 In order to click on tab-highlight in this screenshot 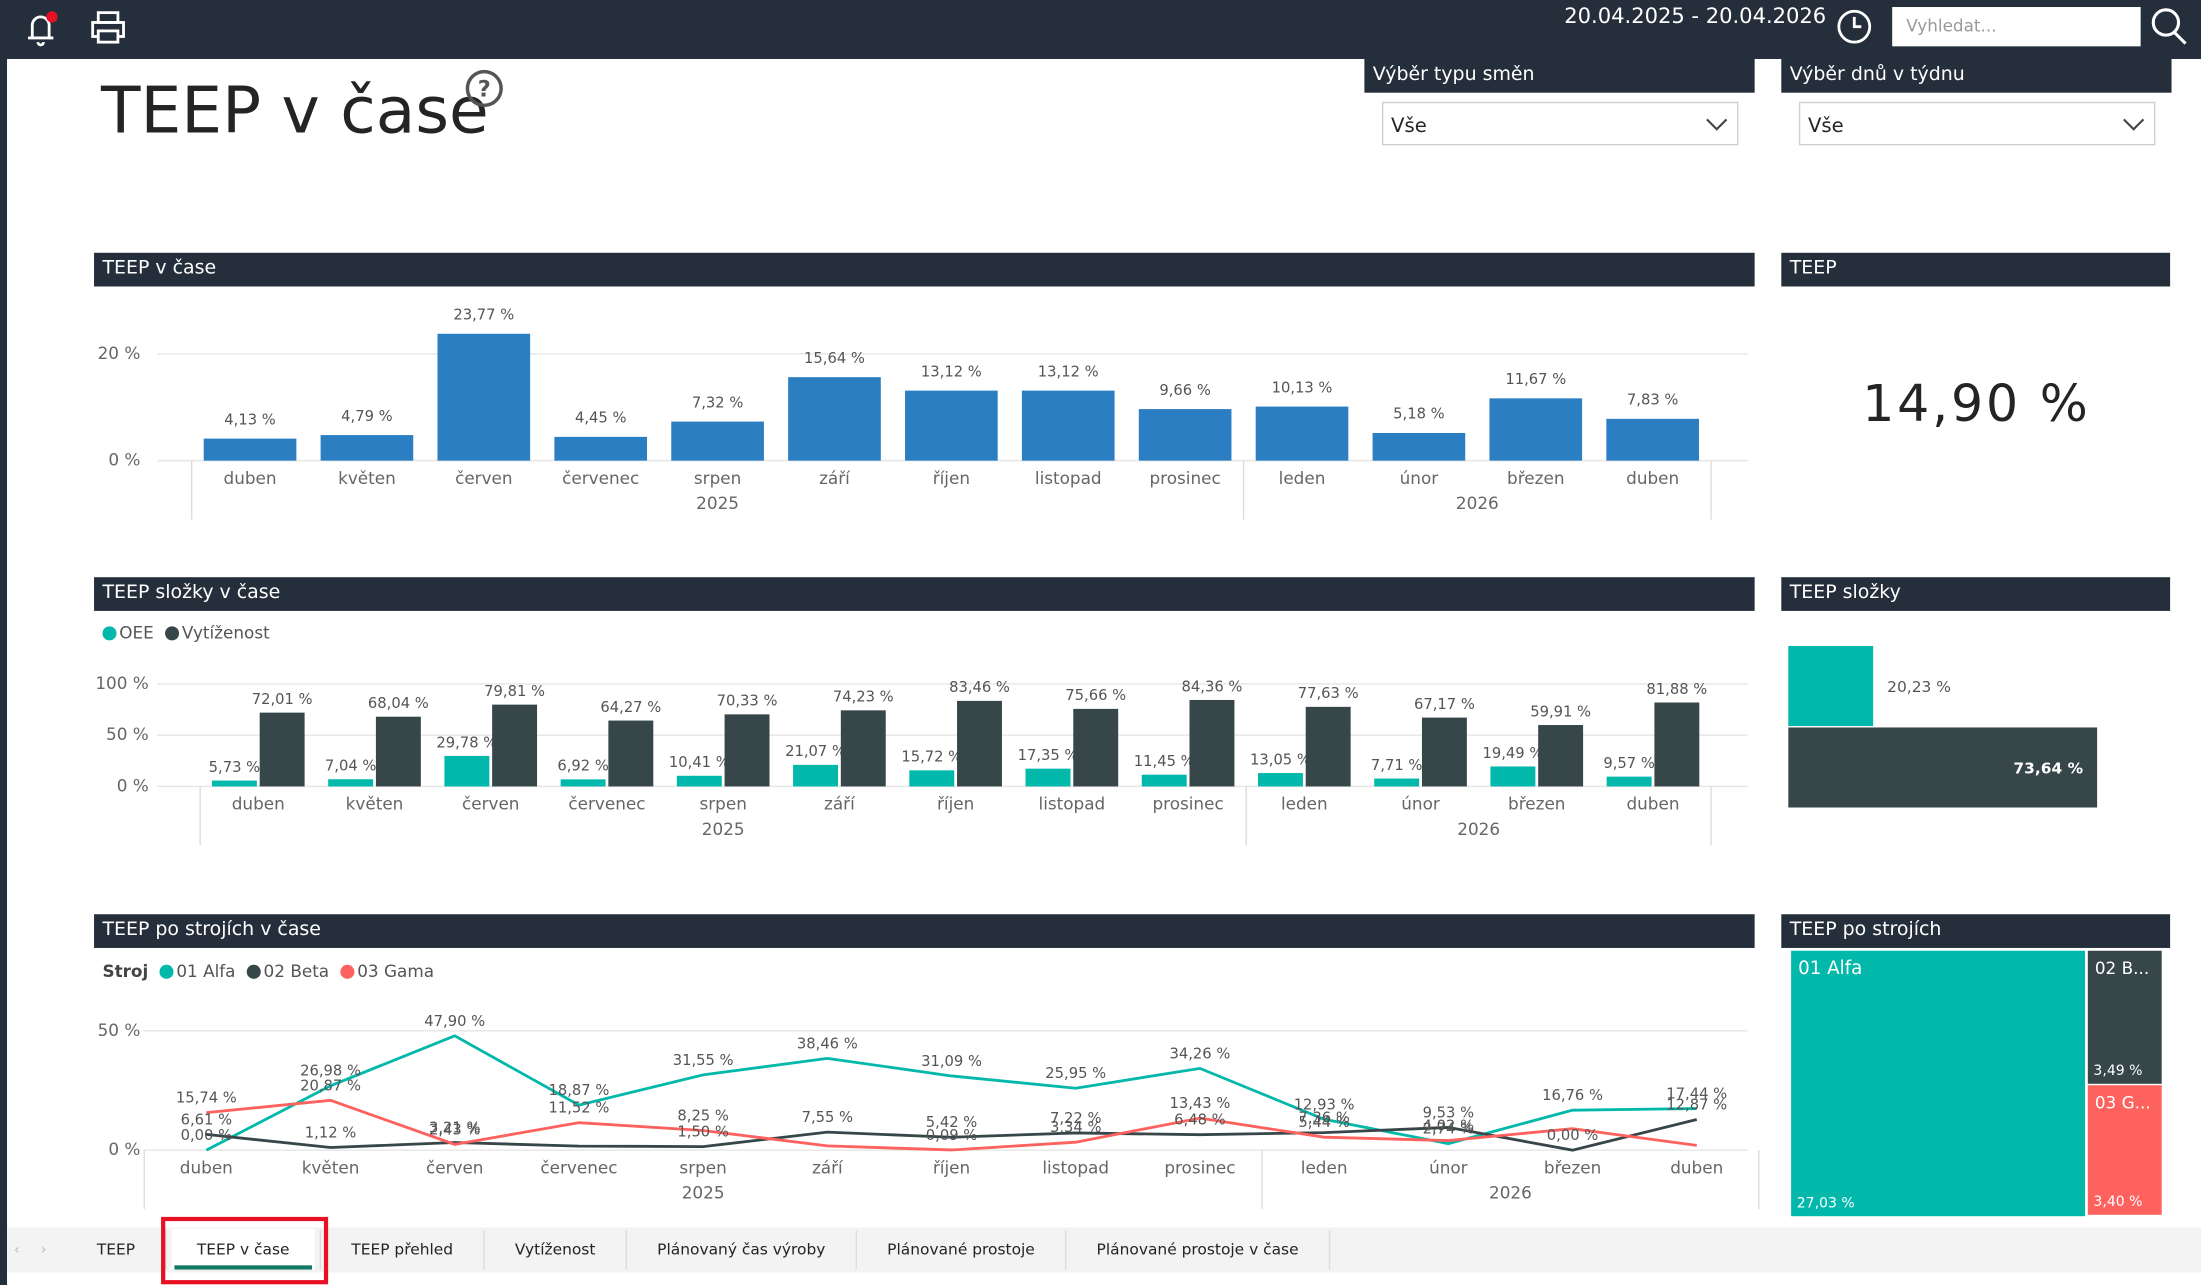, I will do `click(245, 1250)`.